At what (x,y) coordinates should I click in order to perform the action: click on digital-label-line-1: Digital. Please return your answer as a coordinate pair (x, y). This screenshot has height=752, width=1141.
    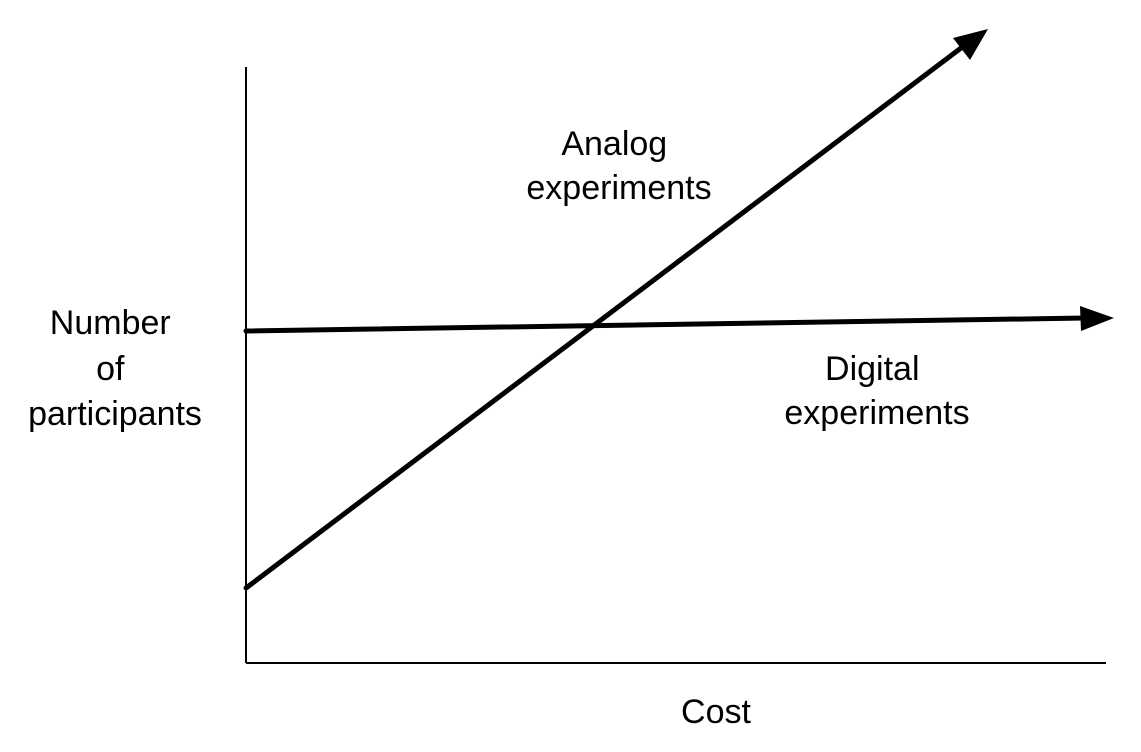
    Looking at the image, I should click on (872, 369).